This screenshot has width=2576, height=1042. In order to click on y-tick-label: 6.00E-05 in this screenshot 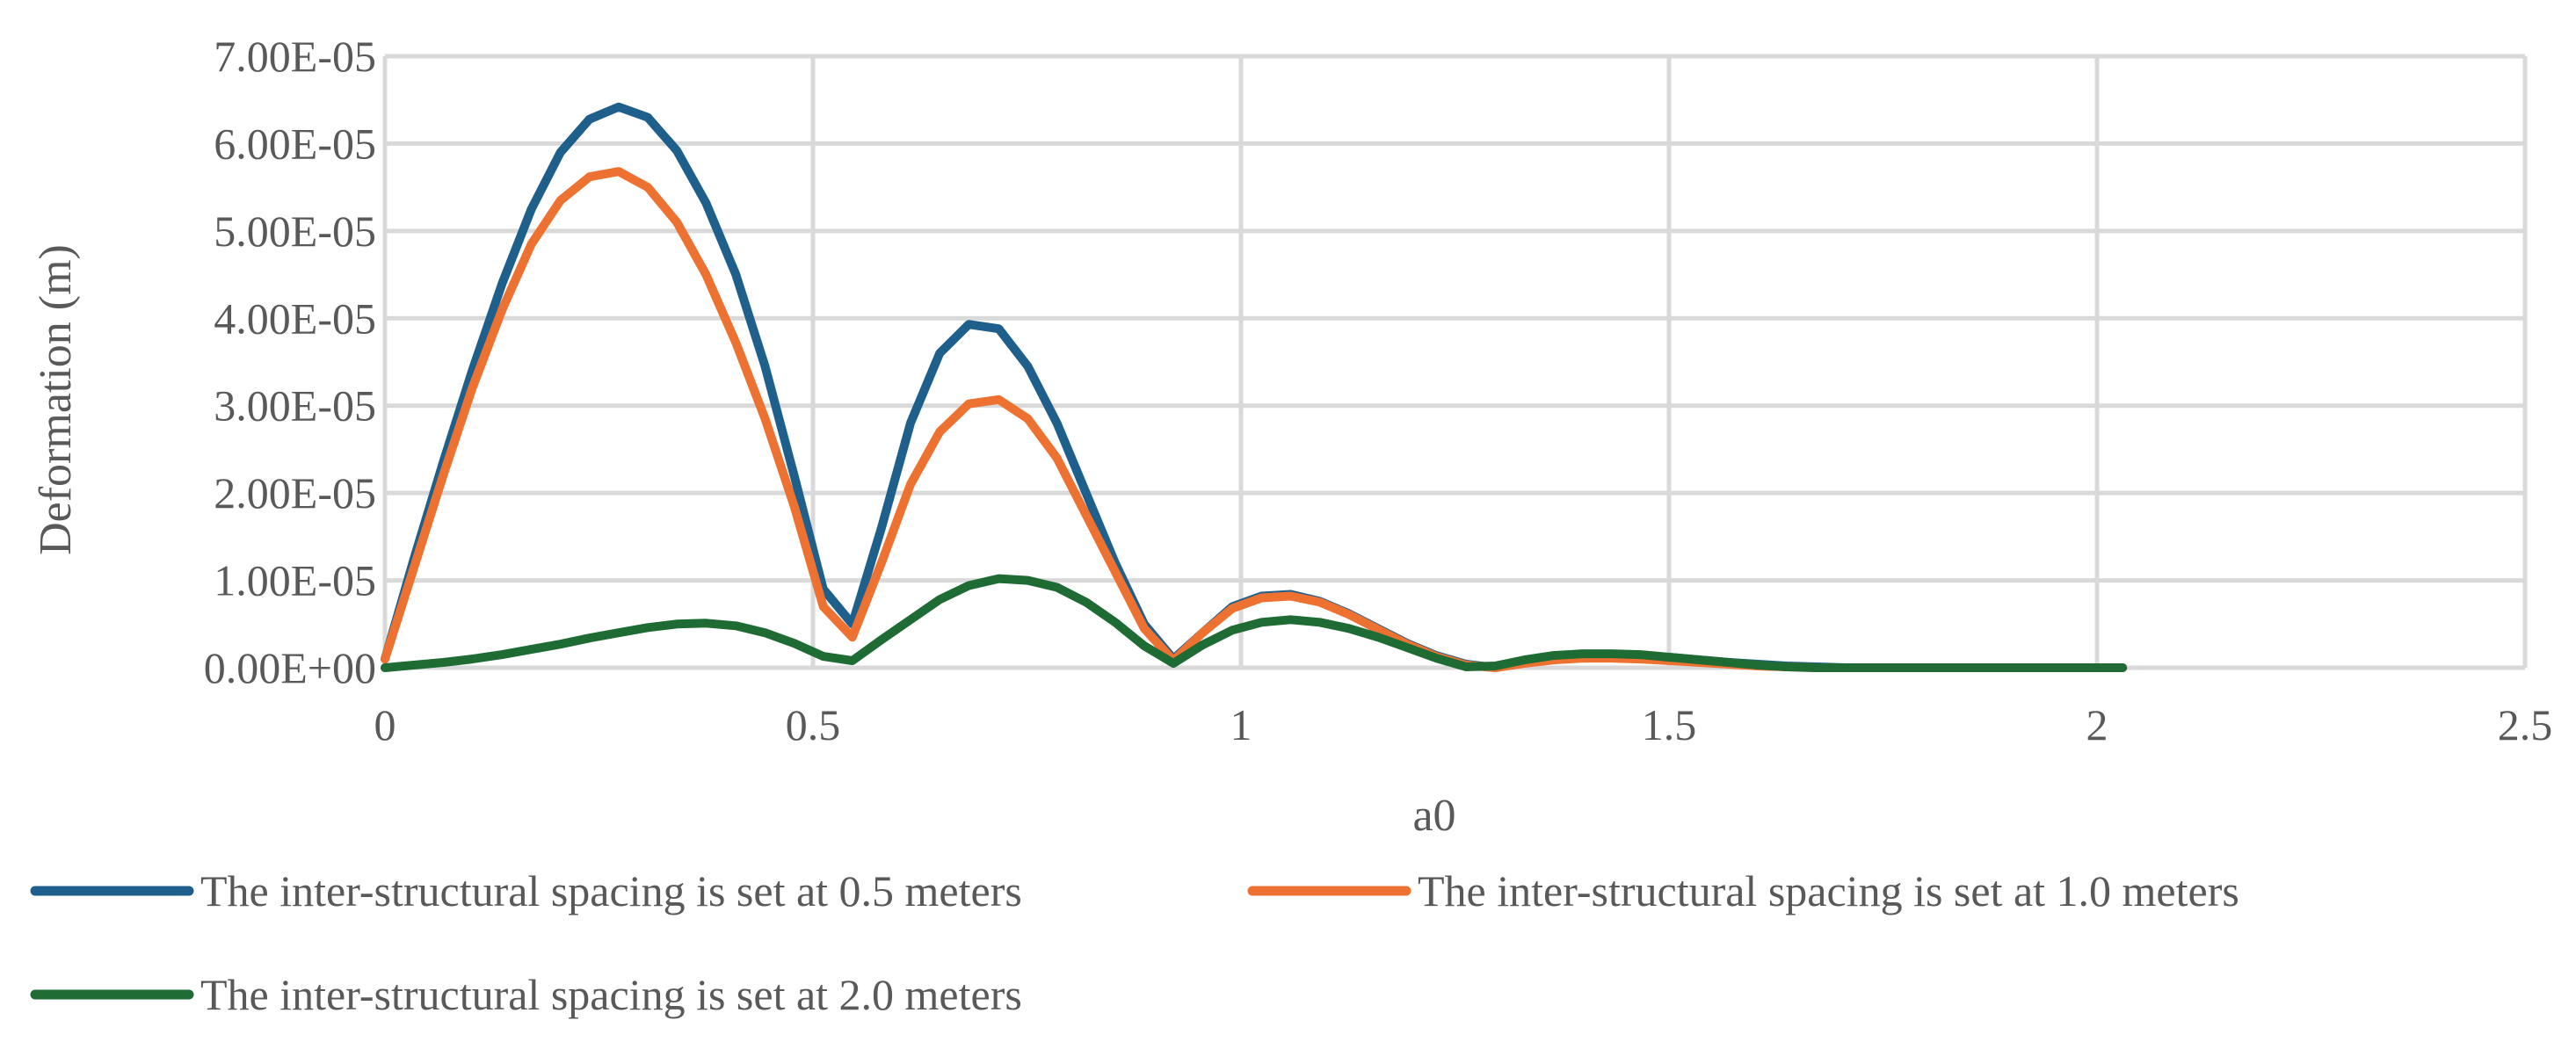, I will do `click(295, 143)`.